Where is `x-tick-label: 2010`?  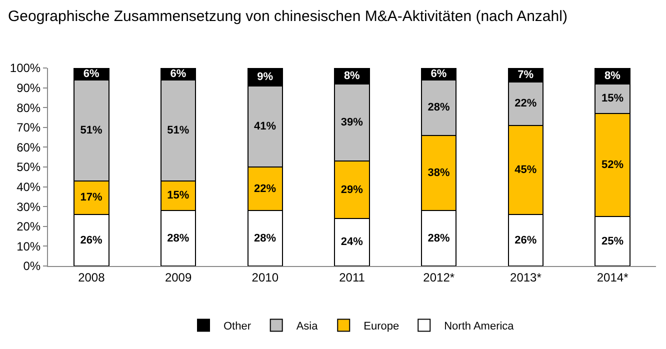 x-tick-label: 2010 is located at coordinates (265, 277).